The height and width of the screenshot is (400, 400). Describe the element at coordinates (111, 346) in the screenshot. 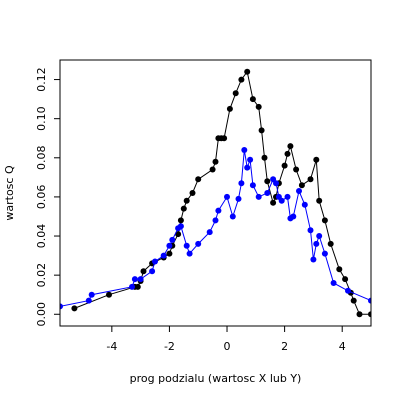

I see `x-tick-label: -4` at that location.